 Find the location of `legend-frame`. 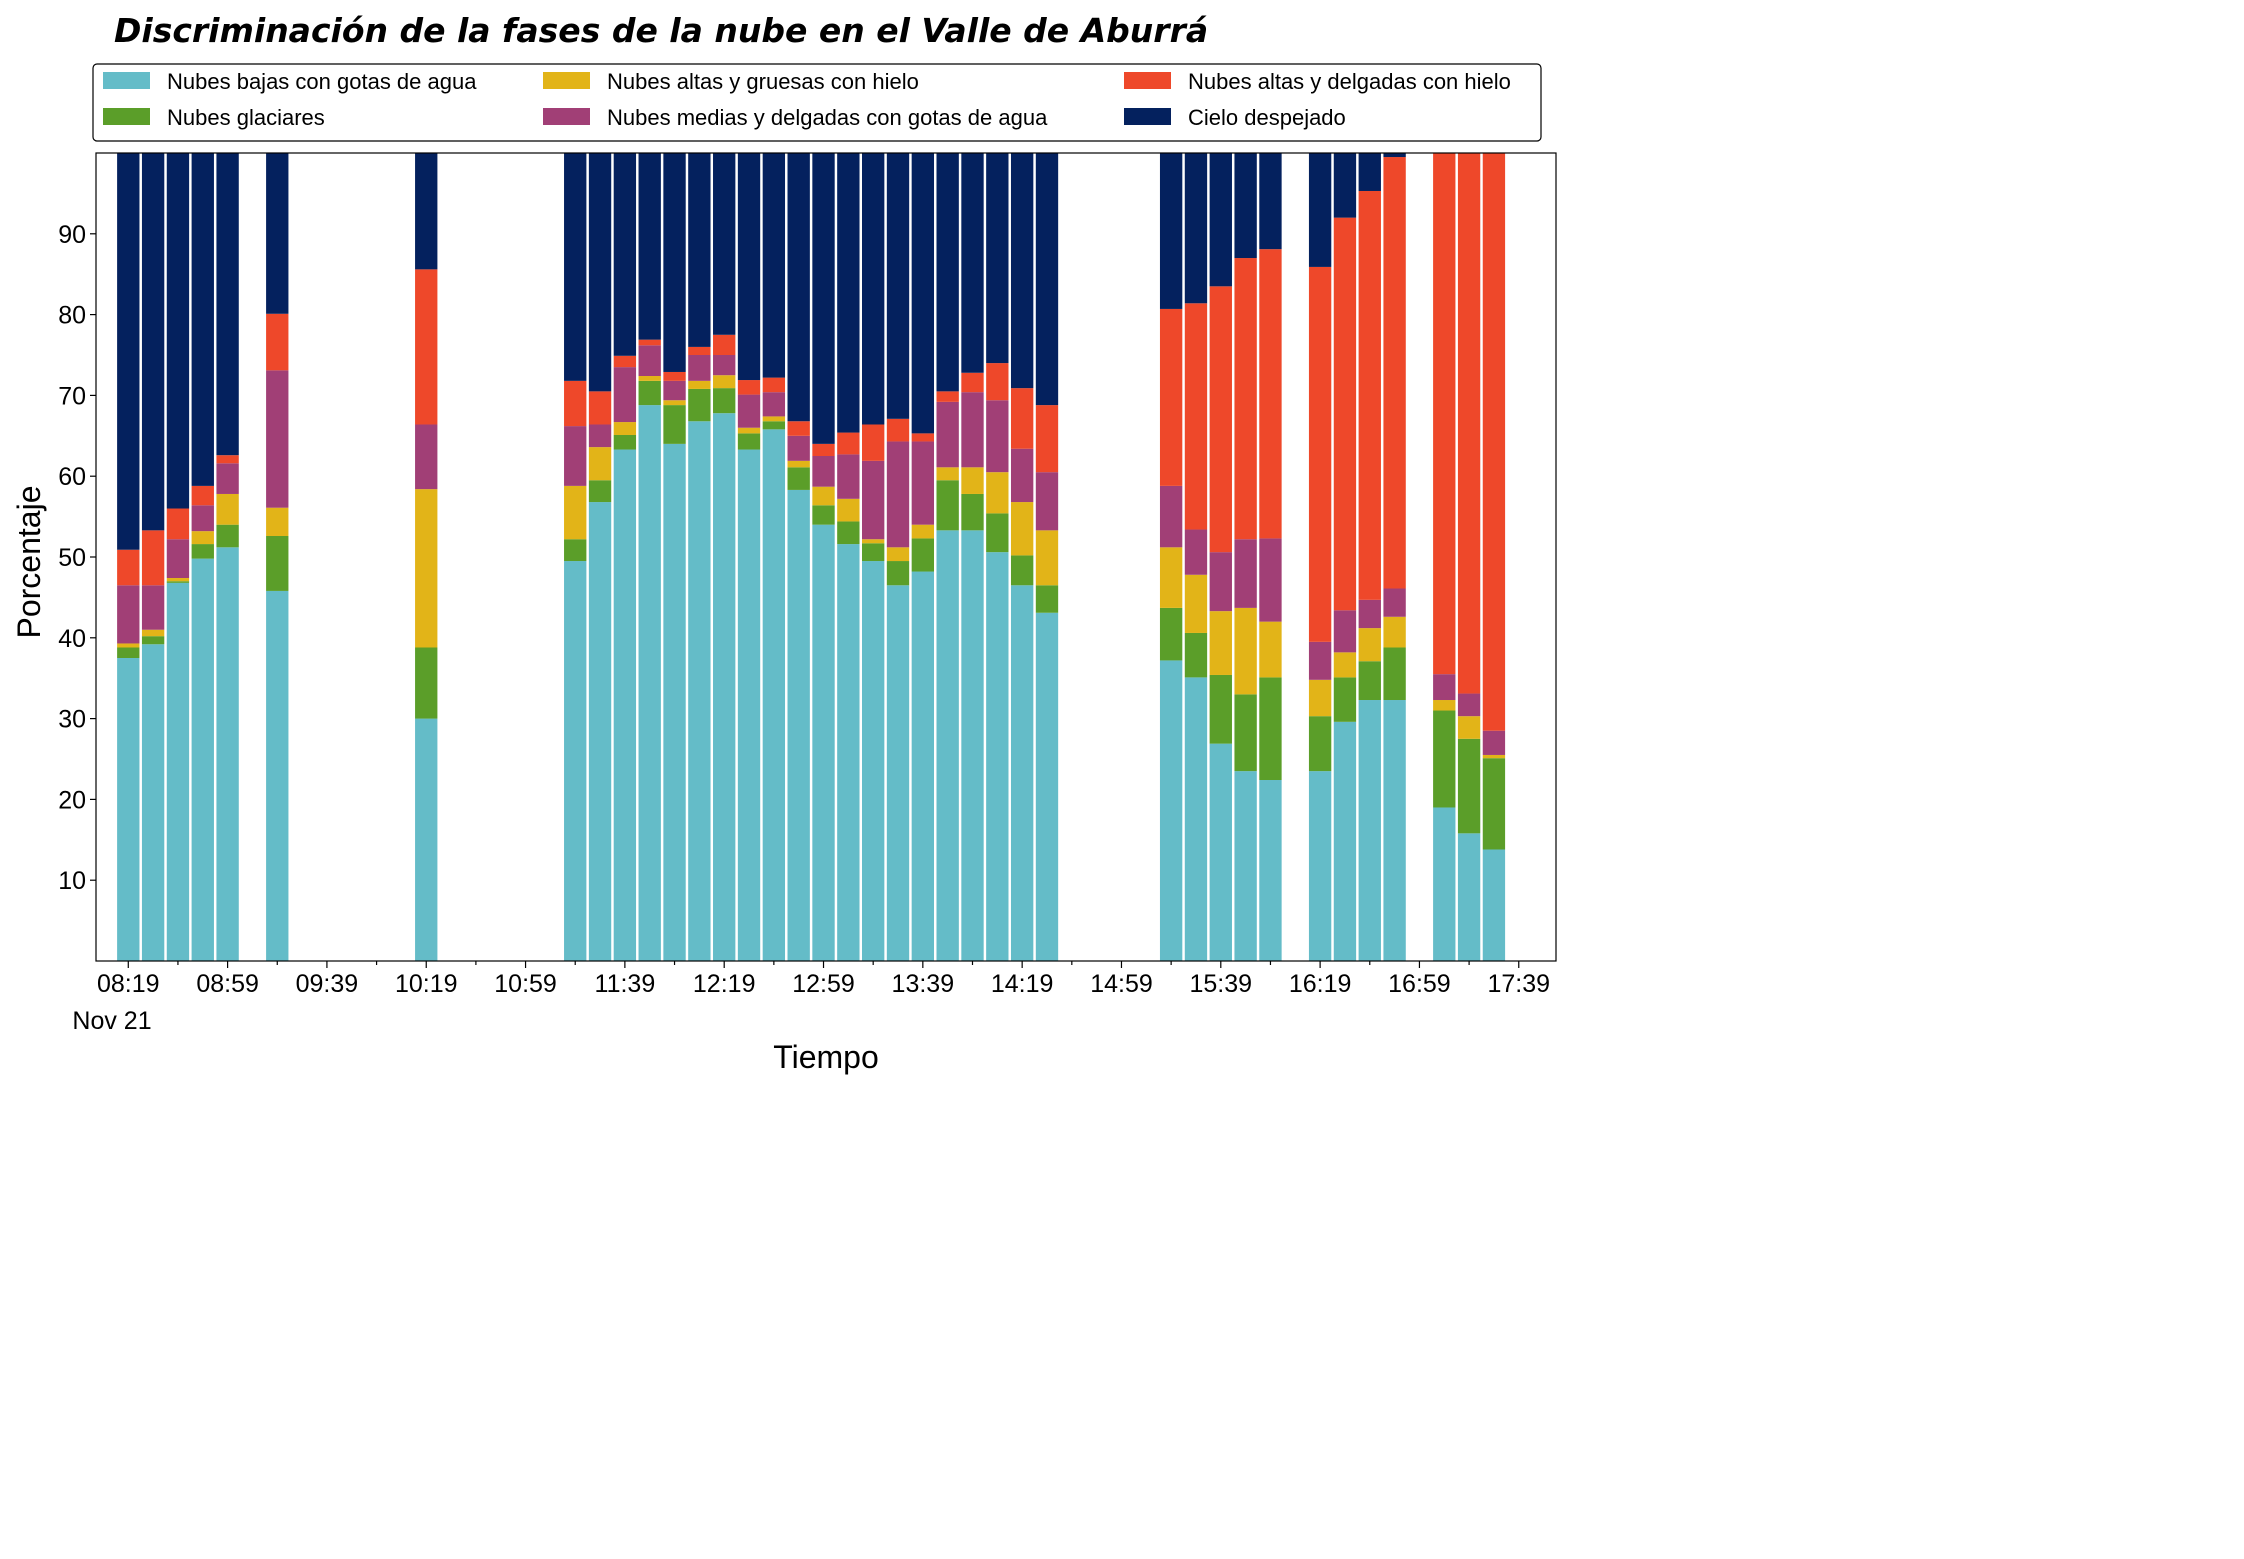

legend-frame is located at coordinates (817, 102).